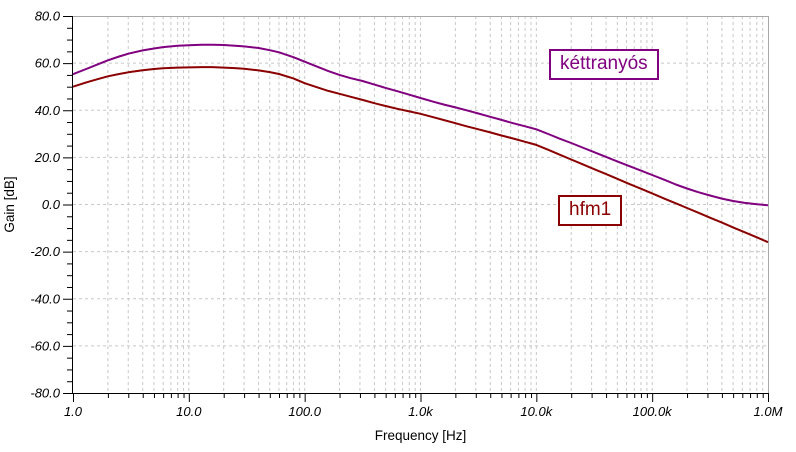 This screenshot has width=796, height=452. I want to click on y-tick-label: 0.0, so click(51, 204).